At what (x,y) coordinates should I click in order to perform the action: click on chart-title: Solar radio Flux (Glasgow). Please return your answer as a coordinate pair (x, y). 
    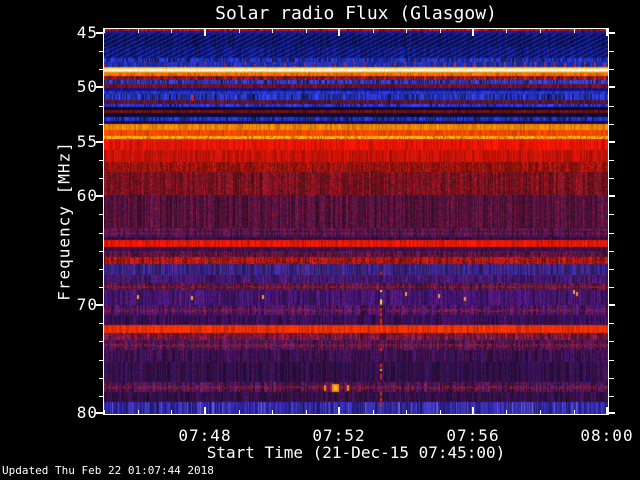
    Looking at the image, I should click on (356, 13).